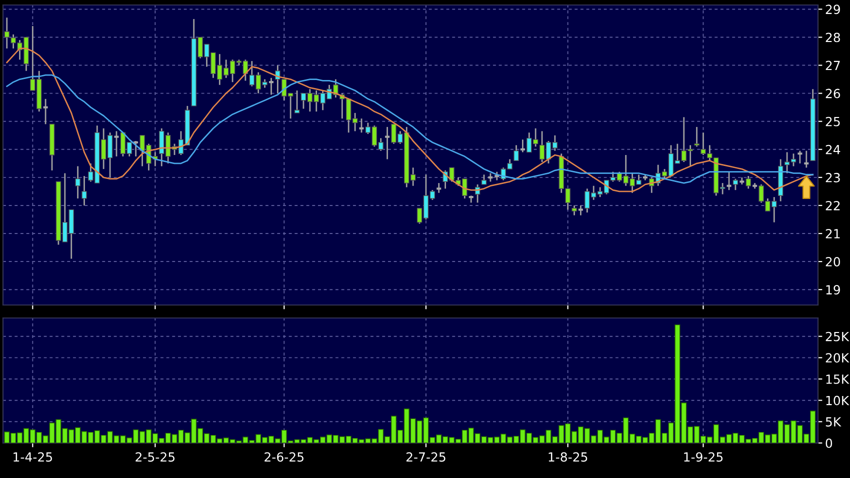  What do you see at coordinates (833, 121) in the screenshot?
I see `y-tick-label: 25` at bounding box center [833, 121].